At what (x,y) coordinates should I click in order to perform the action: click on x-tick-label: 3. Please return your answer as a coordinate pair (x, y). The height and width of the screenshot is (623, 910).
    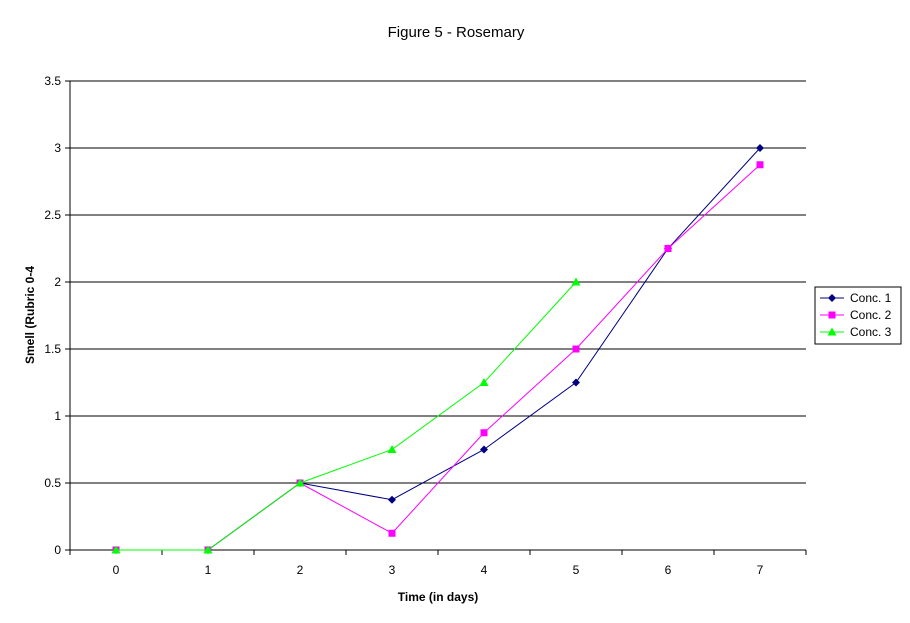
    Looking at the image, I should click on (392, 570).